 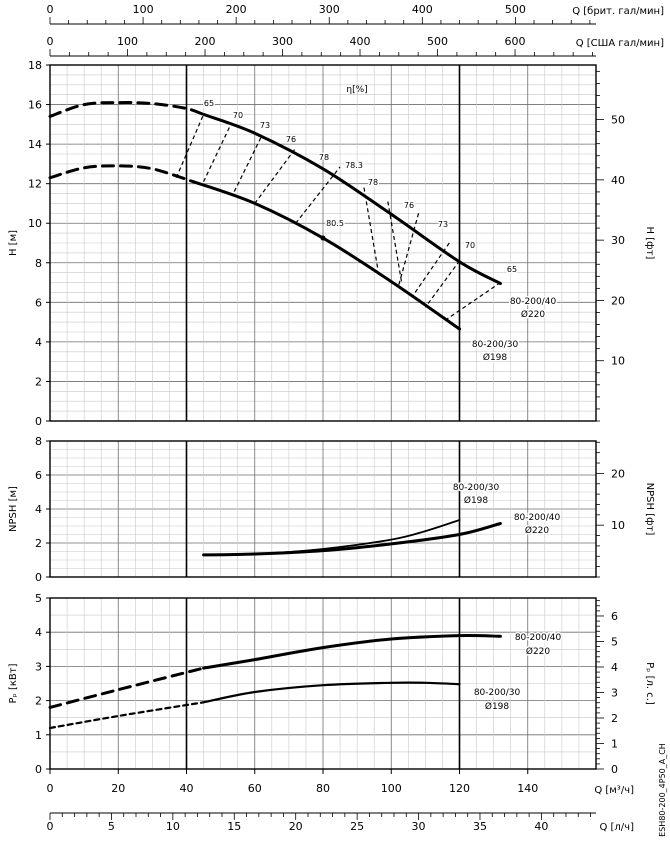 I want to click on n-ytick-right-label: 20, so click(x=618, y=473).